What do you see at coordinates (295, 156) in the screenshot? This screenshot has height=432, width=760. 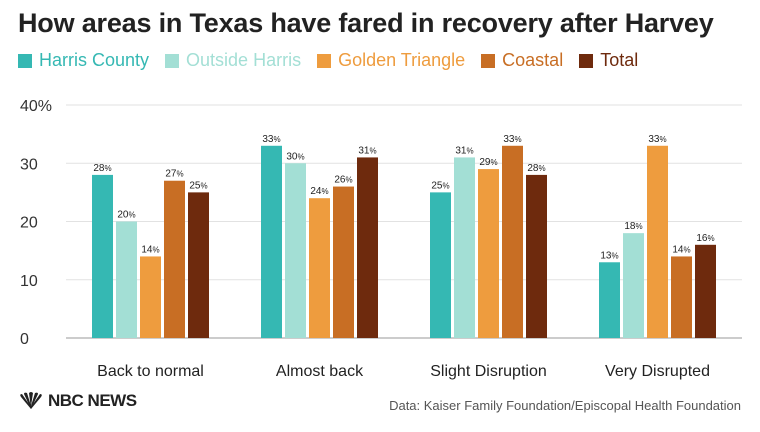 I see `bar-data-label: 30%` at bounding box center [295, 156].